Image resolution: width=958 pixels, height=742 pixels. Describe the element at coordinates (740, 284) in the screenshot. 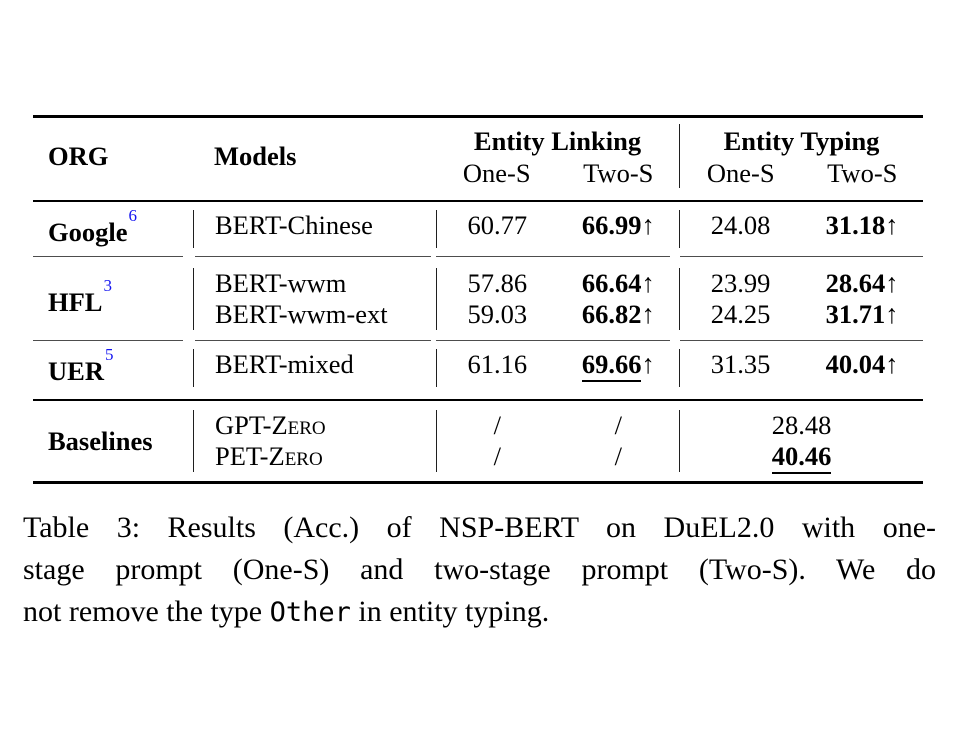

I see `et-one-s-value: 23.99` at that location.